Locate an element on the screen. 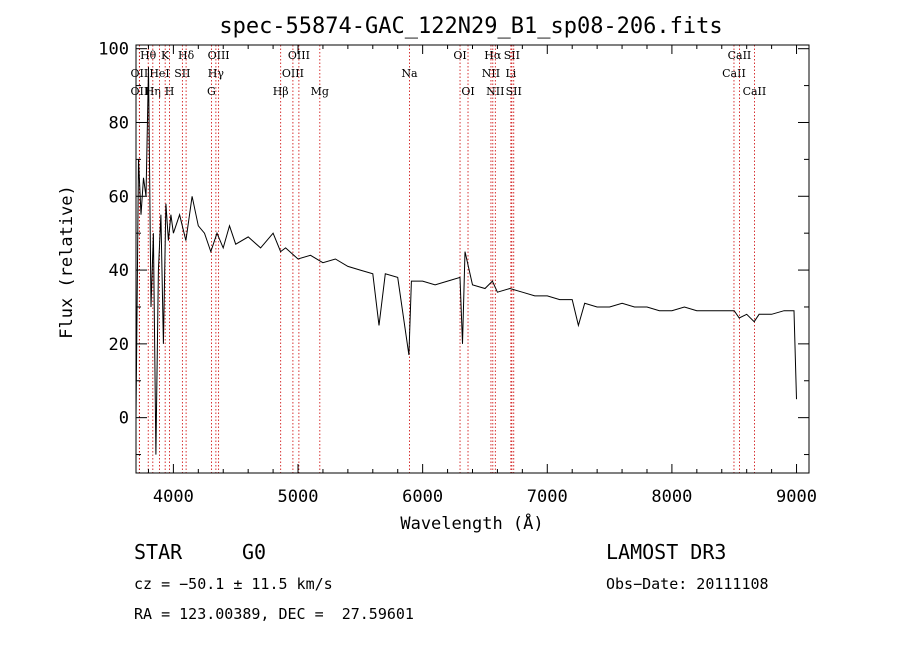 This screenshot has height=649, width=900. redshift-cz: cz = −50.1 ± 11.5 km/s is located at coordinates (233, 584).